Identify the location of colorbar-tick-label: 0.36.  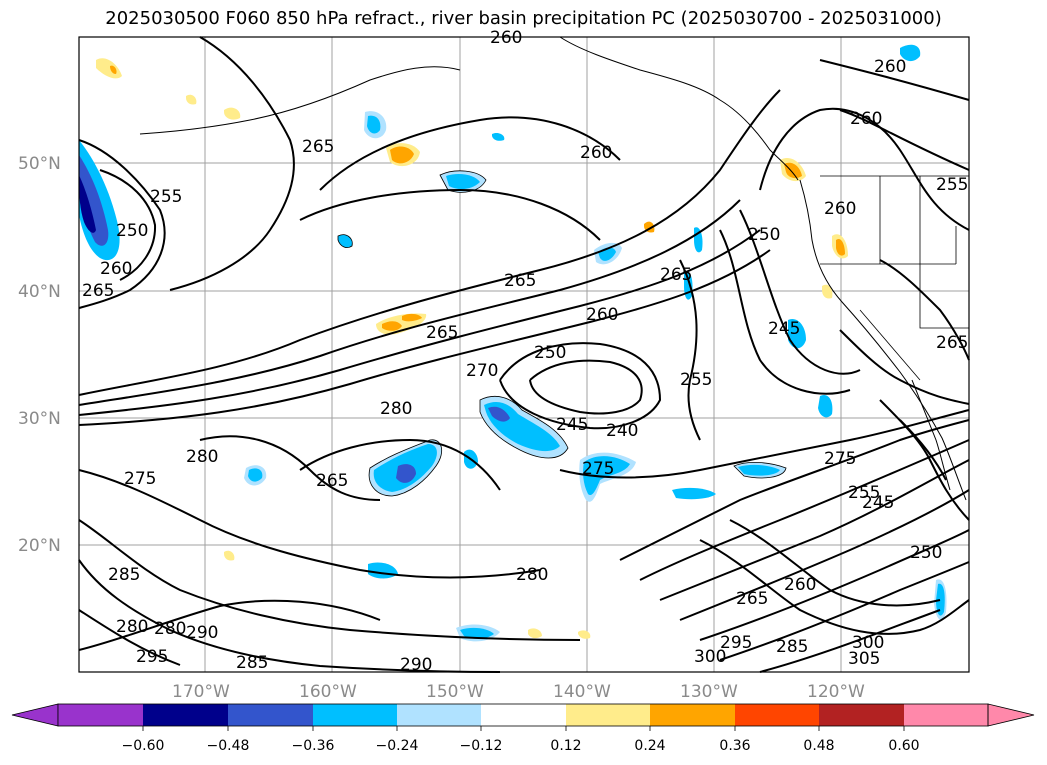
(734, 746).